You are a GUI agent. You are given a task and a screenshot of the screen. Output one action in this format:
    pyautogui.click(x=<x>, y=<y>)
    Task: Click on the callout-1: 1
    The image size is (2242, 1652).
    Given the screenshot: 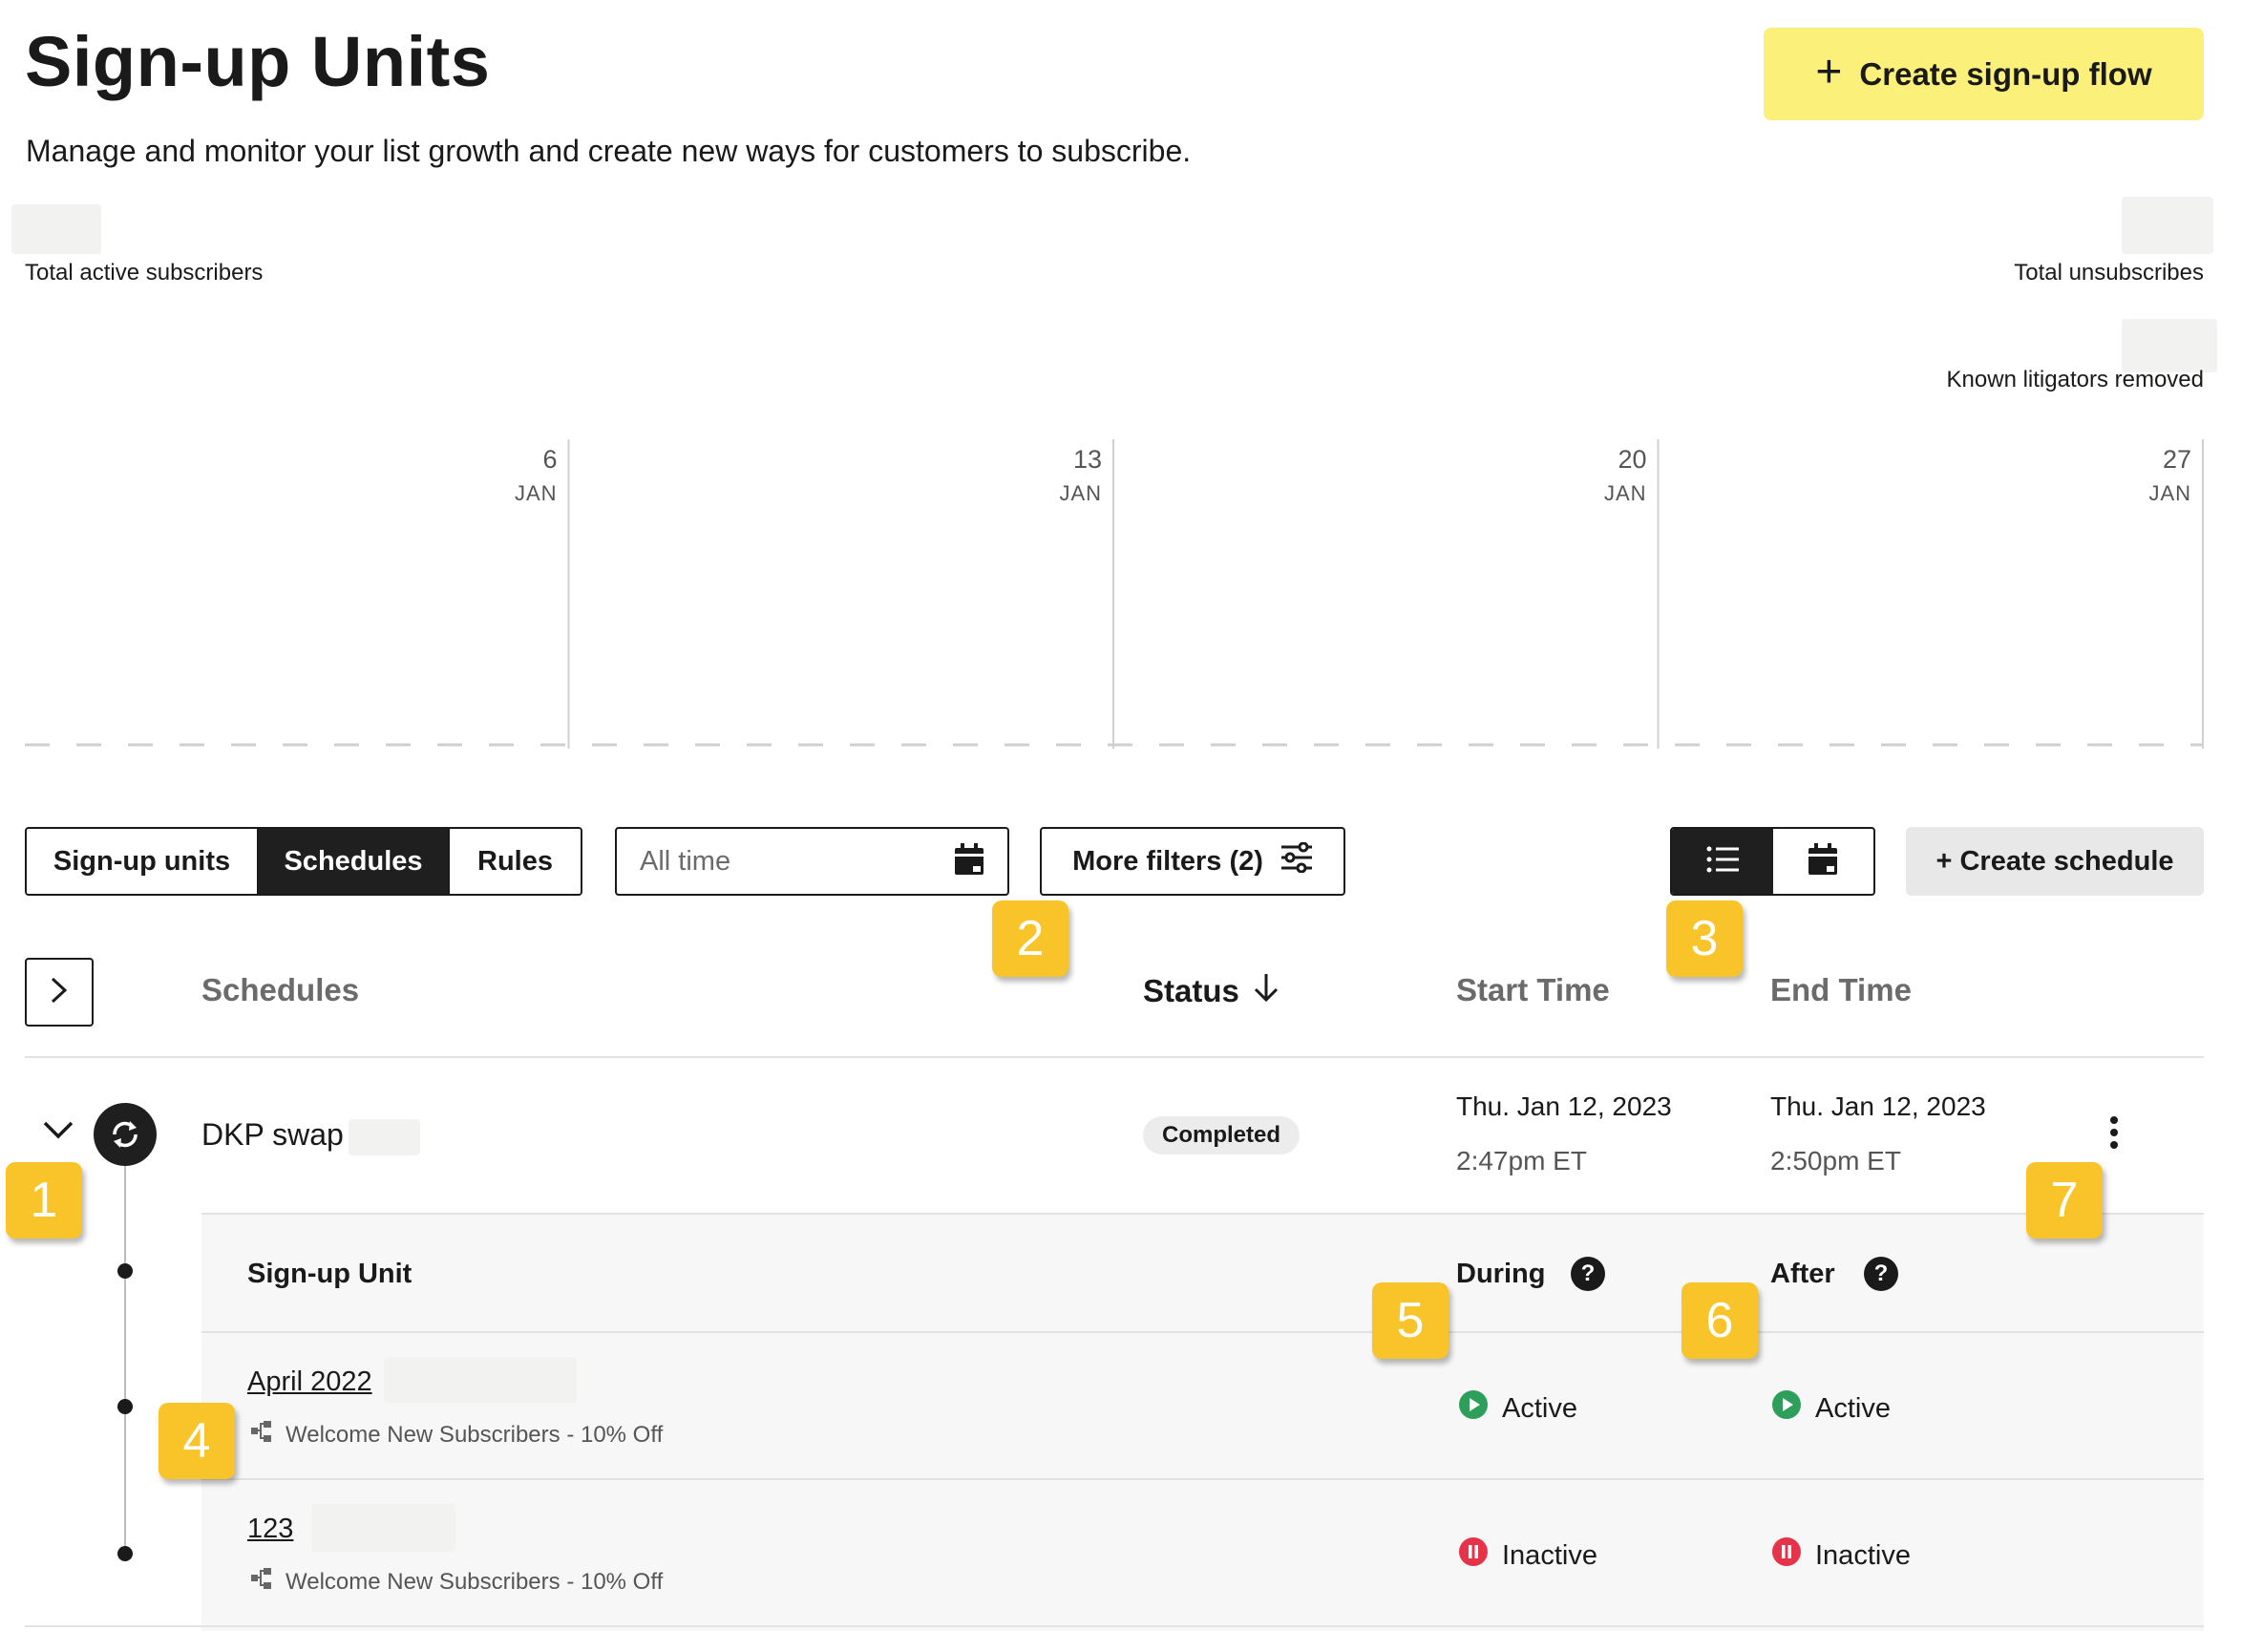 What is the action you would take?
    pyautogui.click(x=44, y=1200)
    